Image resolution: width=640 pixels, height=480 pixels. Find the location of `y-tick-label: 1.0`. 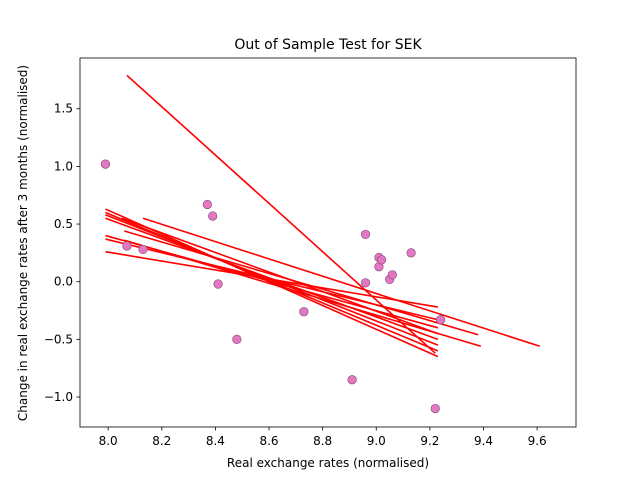

y-tick-label: 1.0 is located at coordinates (63, 166).